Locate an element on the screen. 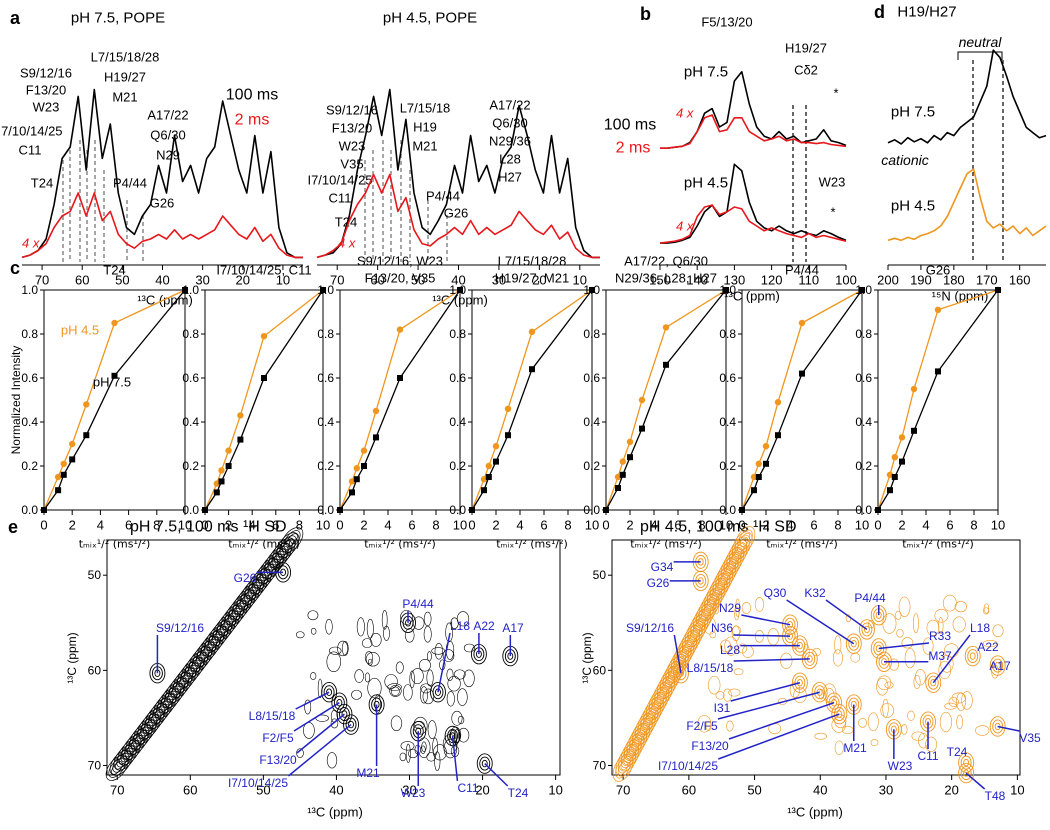 This screenshot has height=830, width=1050. y-axis-label: ¹³C (ppm) is located at coordinates (587, 657).